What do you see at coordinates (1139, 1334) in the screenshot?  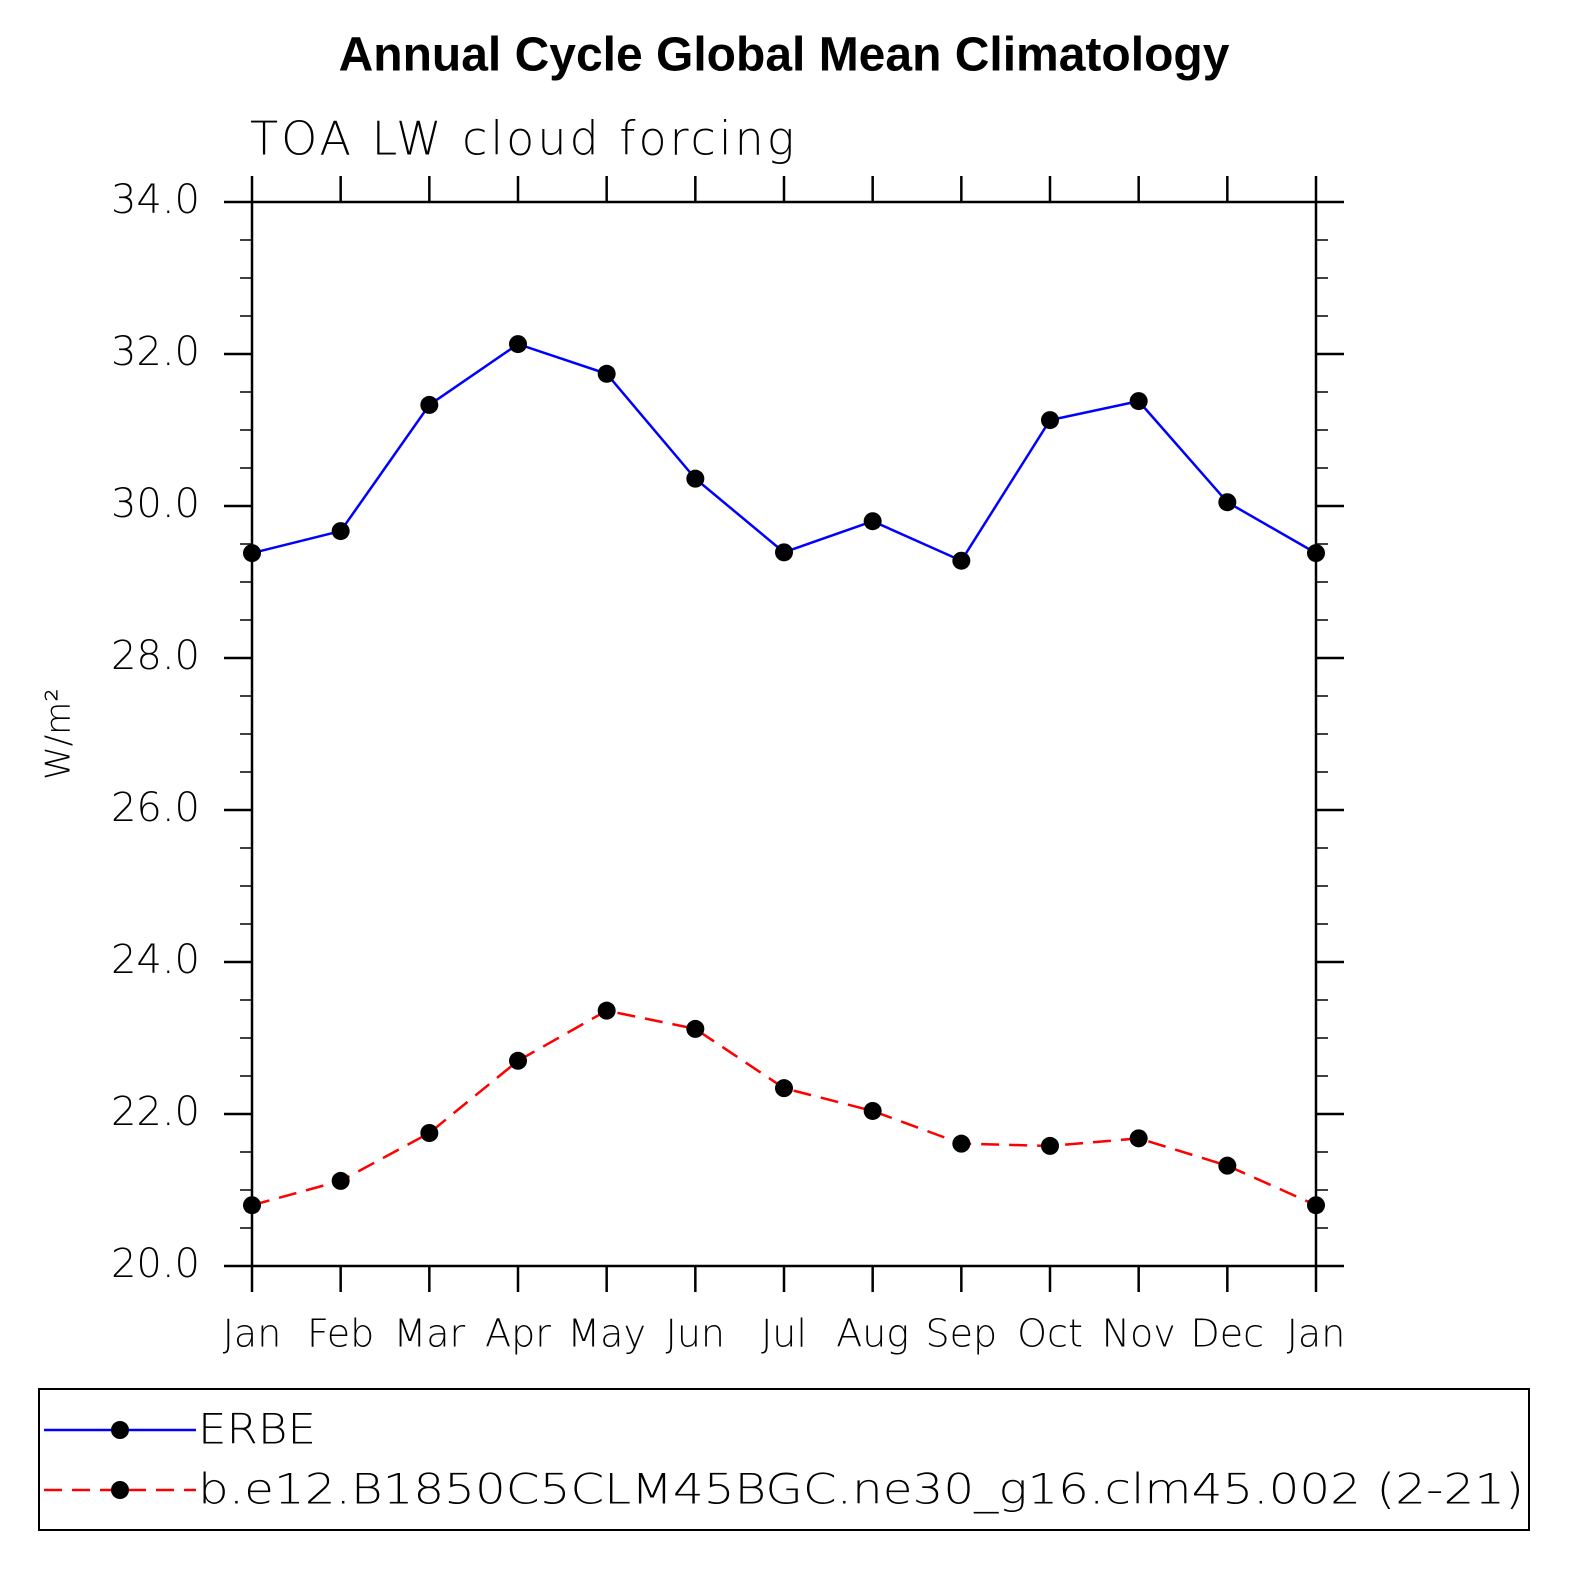 I see `x-tick-label: Nov` at bounding box center [1139, 1334].